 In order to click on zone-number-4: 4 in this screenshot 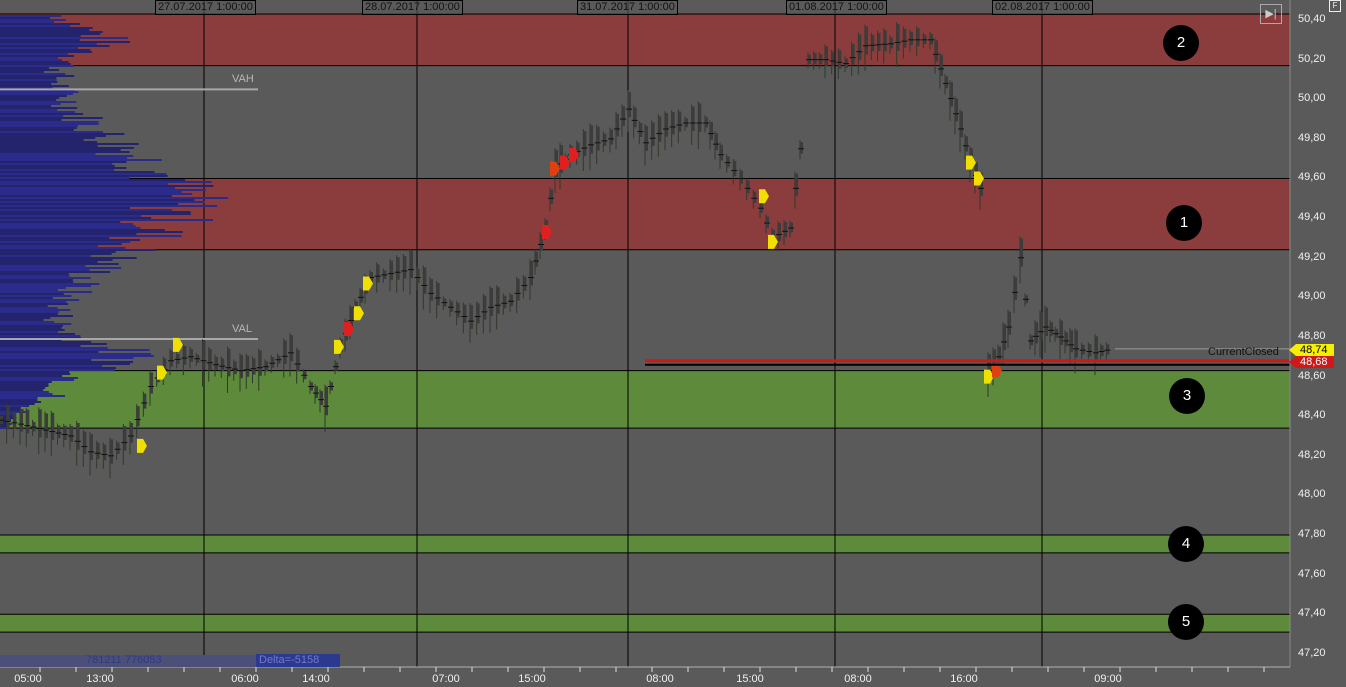, I will do `click(1186, 544)`.